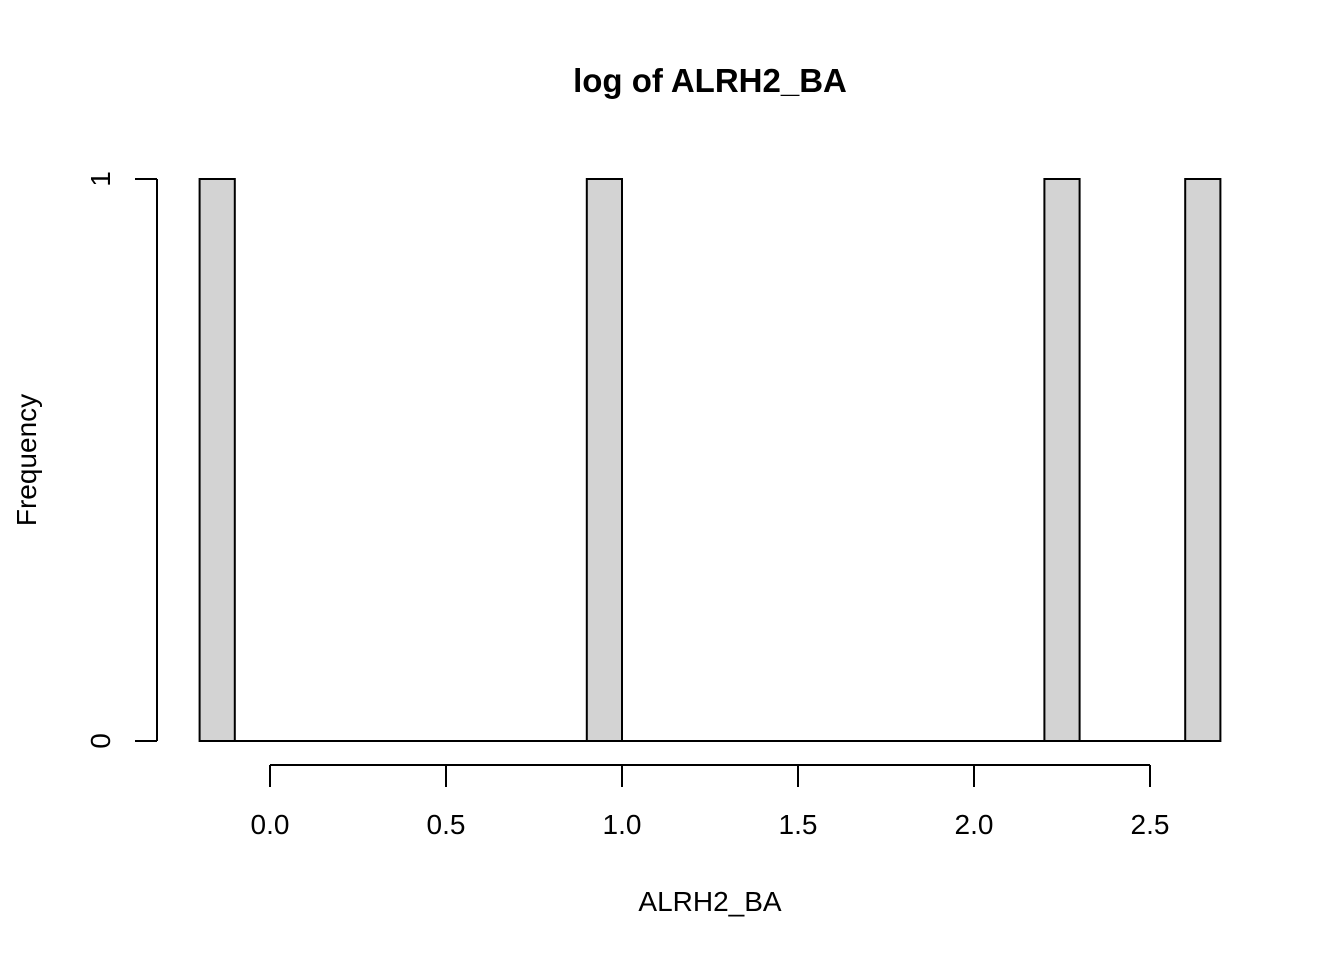 The image size is (1344, 960). Describe the element at coordinates (798, 824) in the screenshot. I see `x-tick-label: 1.5` at that location.